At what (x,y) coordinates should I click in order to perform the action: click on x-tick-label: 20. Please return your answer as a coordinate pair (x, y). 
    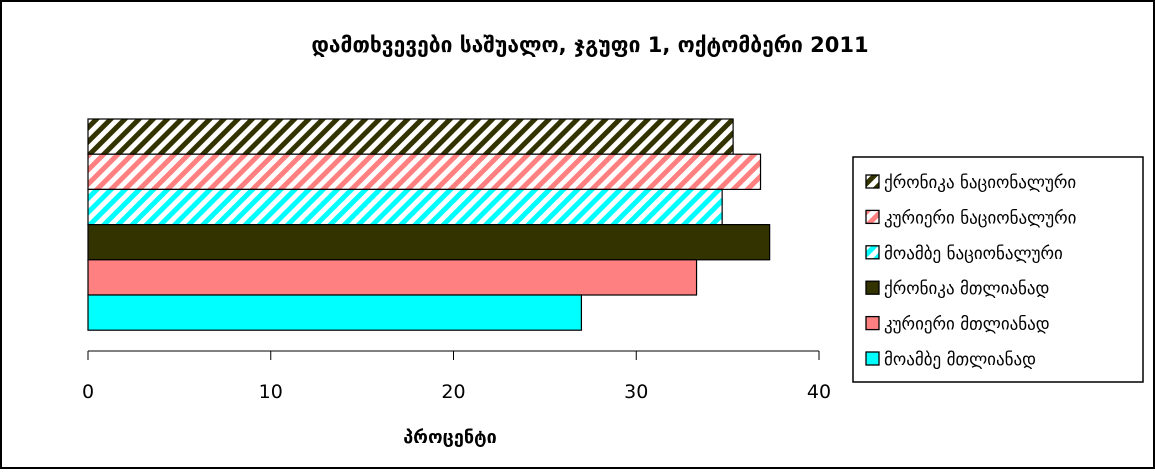
    Looking at the image, I should click on (453, 392).